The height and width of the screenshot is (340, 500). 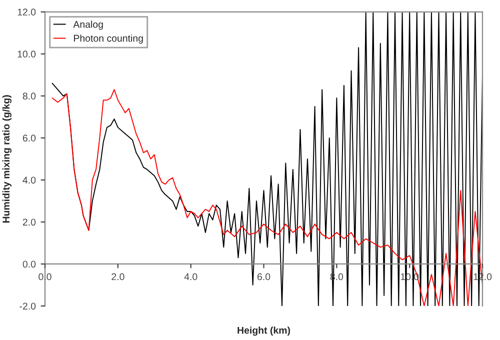 I want to click on y-tick-label: 4.0, so click(x=29, y=180).